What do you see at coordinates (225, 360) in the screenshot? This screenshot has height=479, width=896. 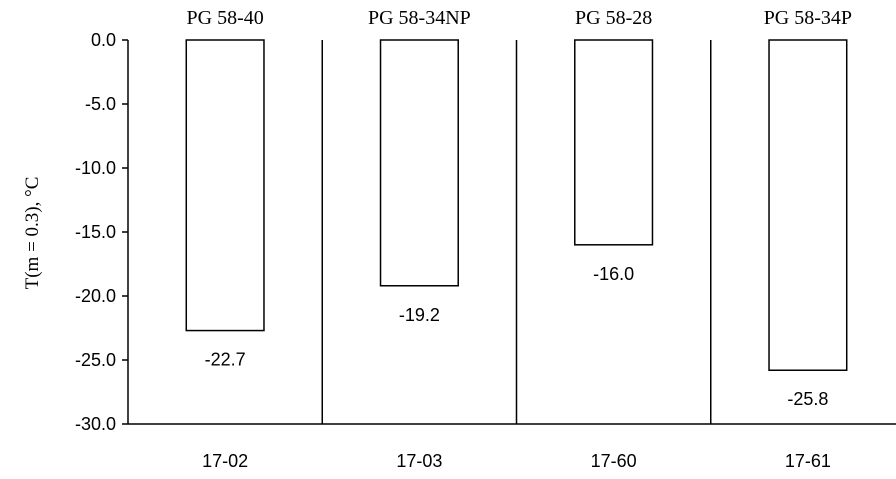 I see `data-label: -22.7` at bounding box center [225, 360].